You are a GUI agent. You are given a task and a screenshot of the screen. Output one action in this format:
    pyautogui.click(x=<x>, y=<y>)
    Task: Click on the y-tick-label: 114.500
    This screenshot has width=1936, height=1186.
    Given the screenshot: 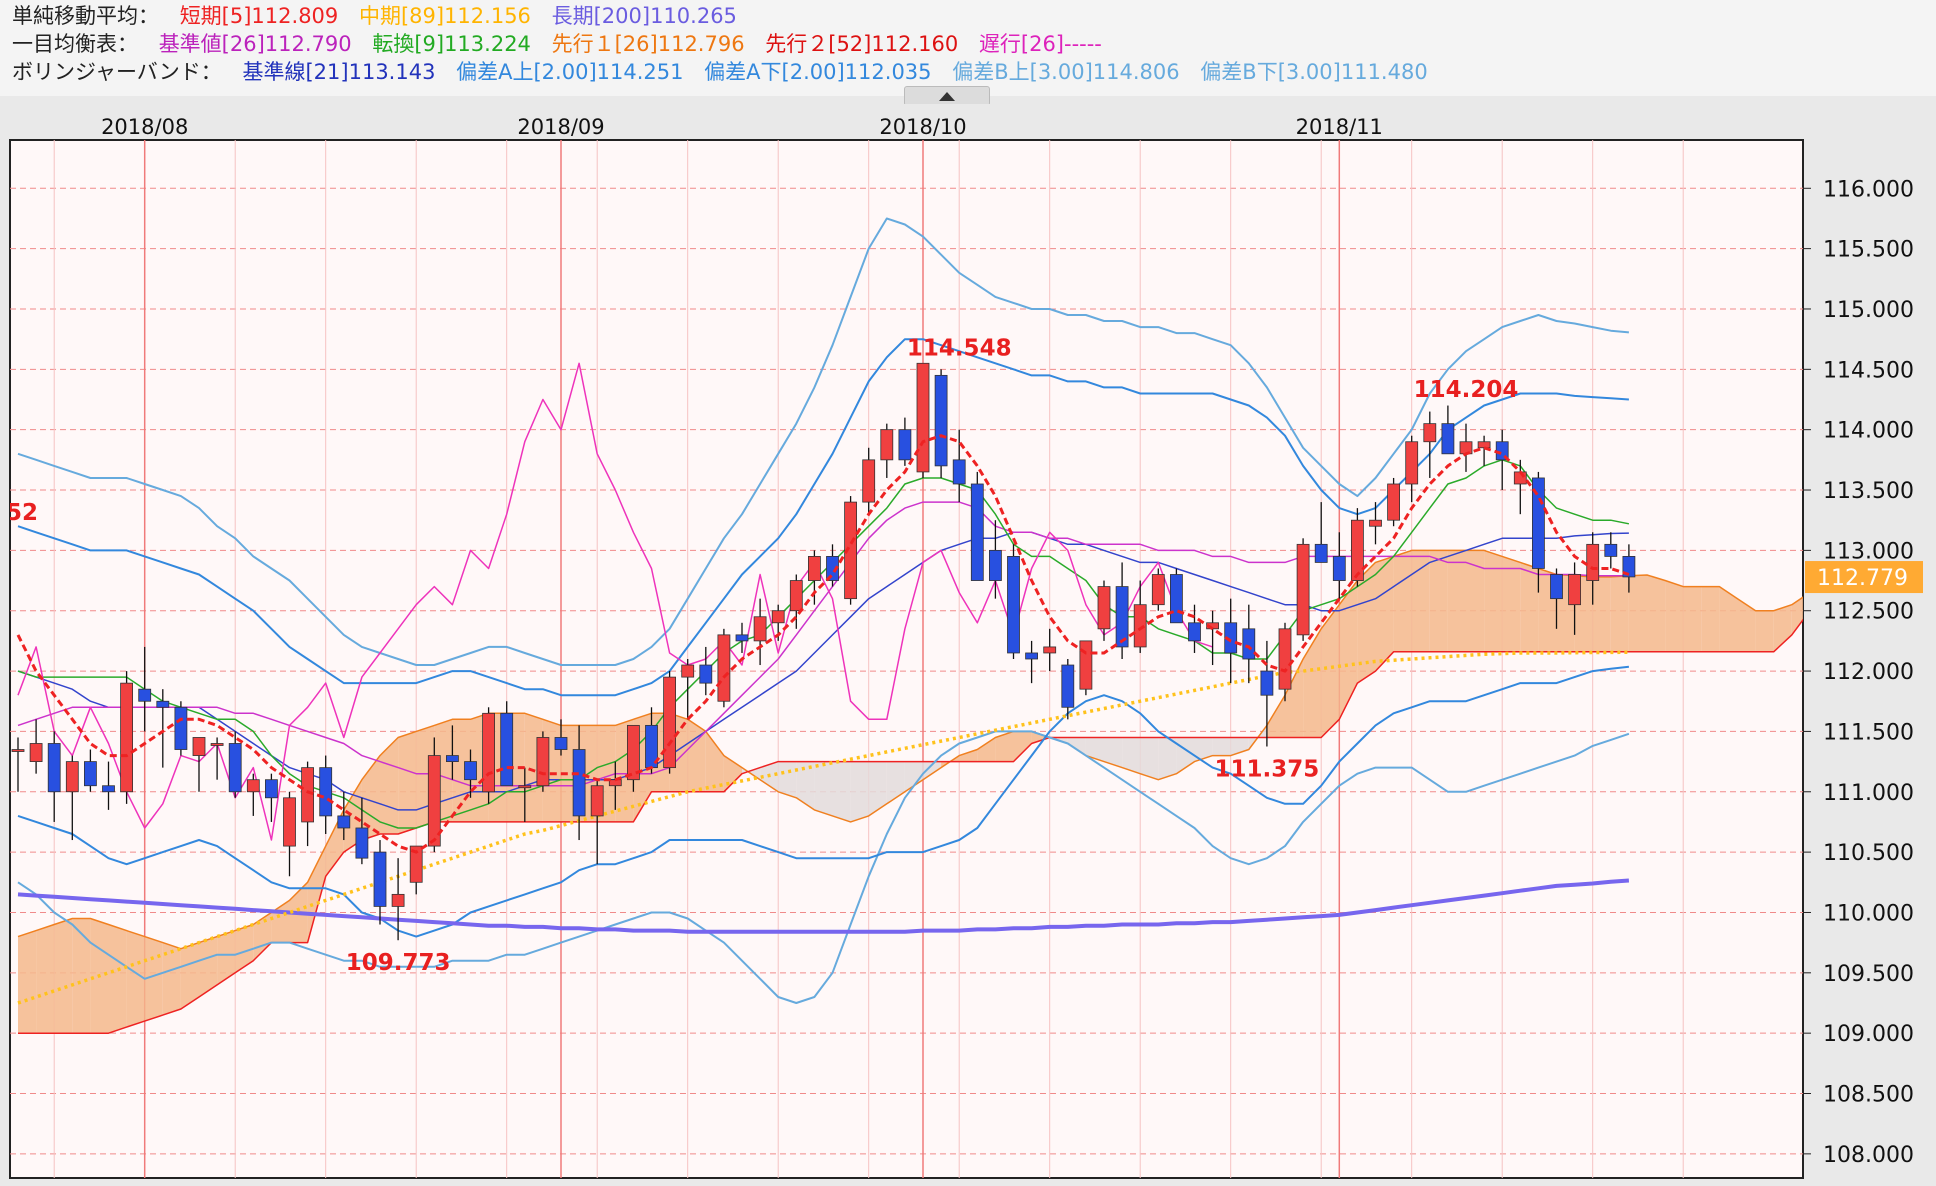 What is the action you would take?
    pyautogui.click(x=1868, y=370)
    